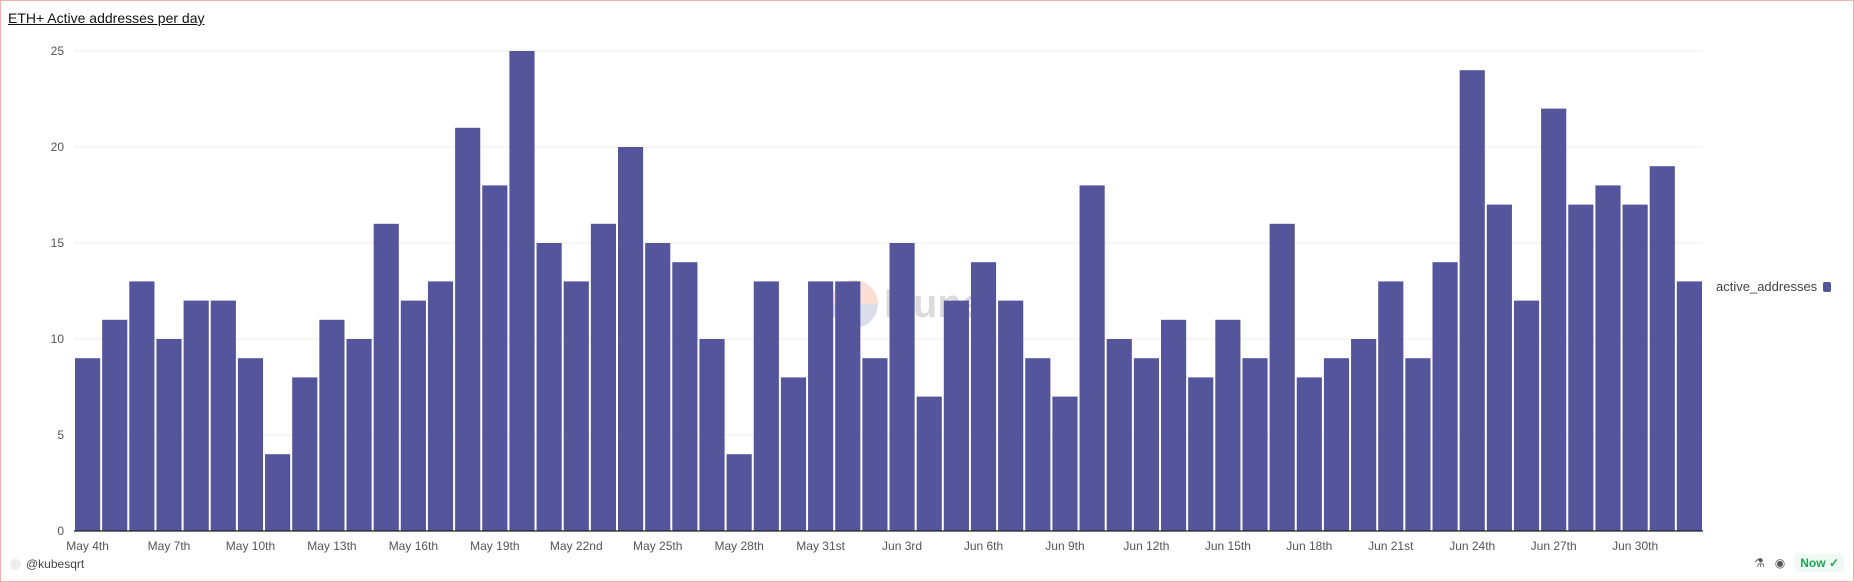 The width and height of the screenshot is (1854, 582). I want to click on footer-actions: ⚗ ◉ Now ✓, so click(1799, 563).